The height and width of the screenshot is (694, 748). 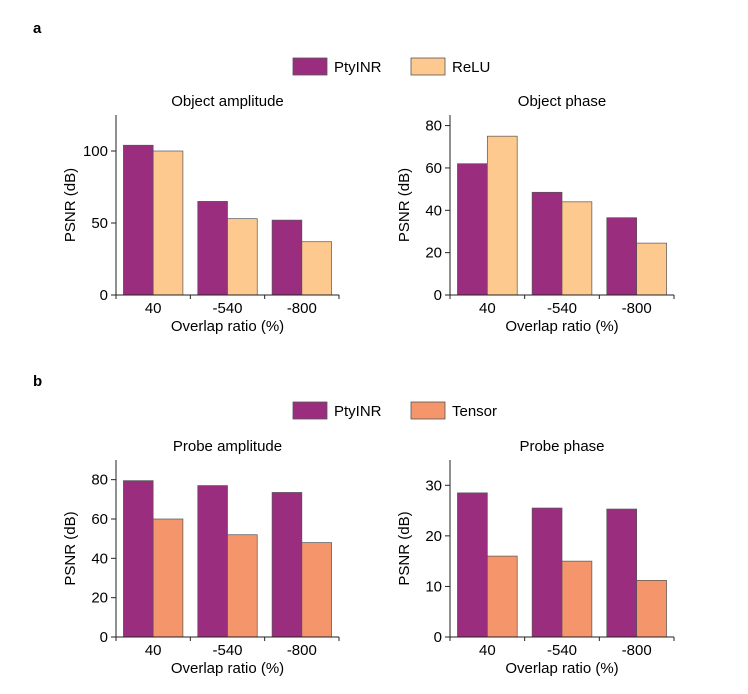 I want to click on chart-title: Object phase, so click(x=562, y=101).